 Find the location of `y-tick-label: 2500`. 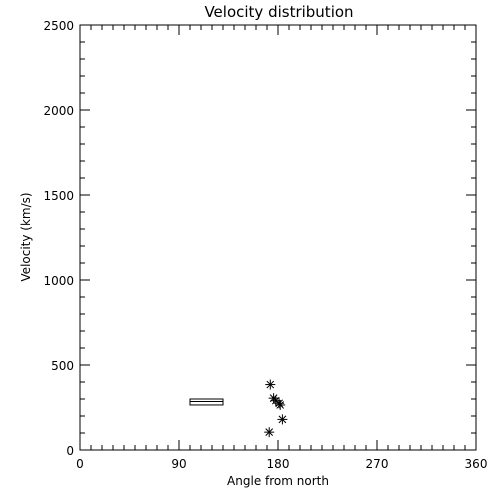

y-tick-label: 2500 is located at coordinates (58, 26).